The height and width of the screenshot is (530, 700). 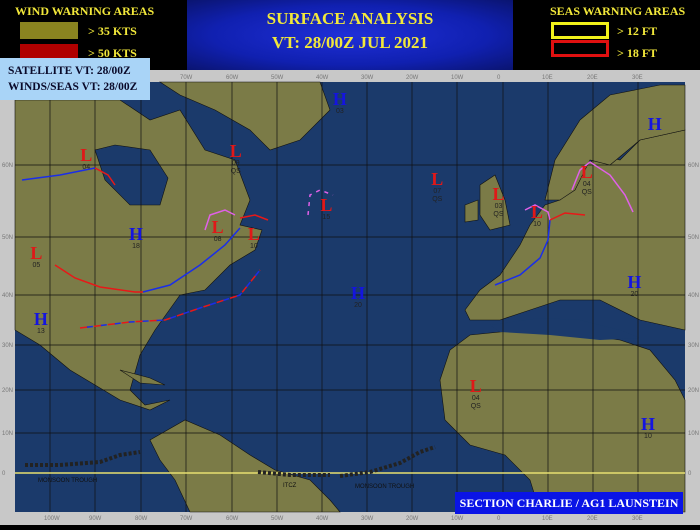 I want to click on mediterranean-sea, so click(x=565, y=329).